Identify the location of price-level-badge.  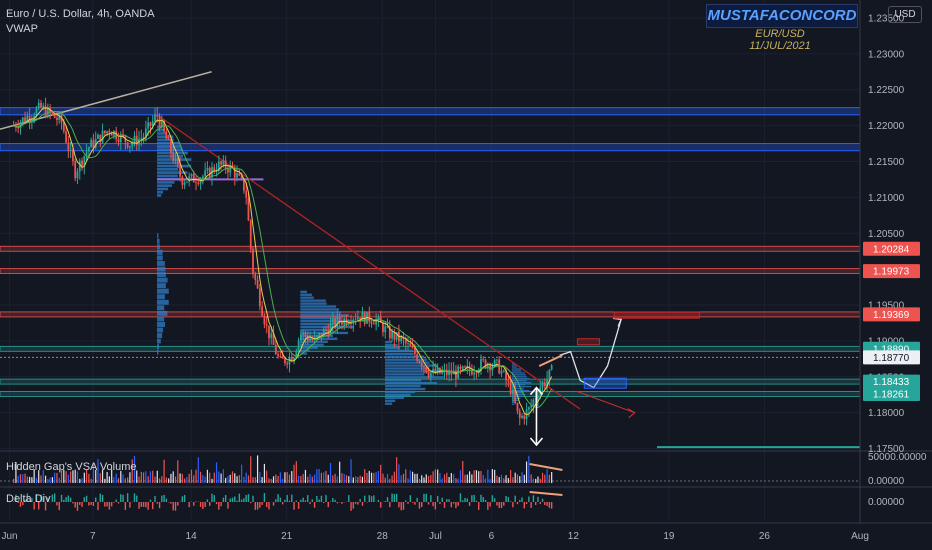
(891, 248).